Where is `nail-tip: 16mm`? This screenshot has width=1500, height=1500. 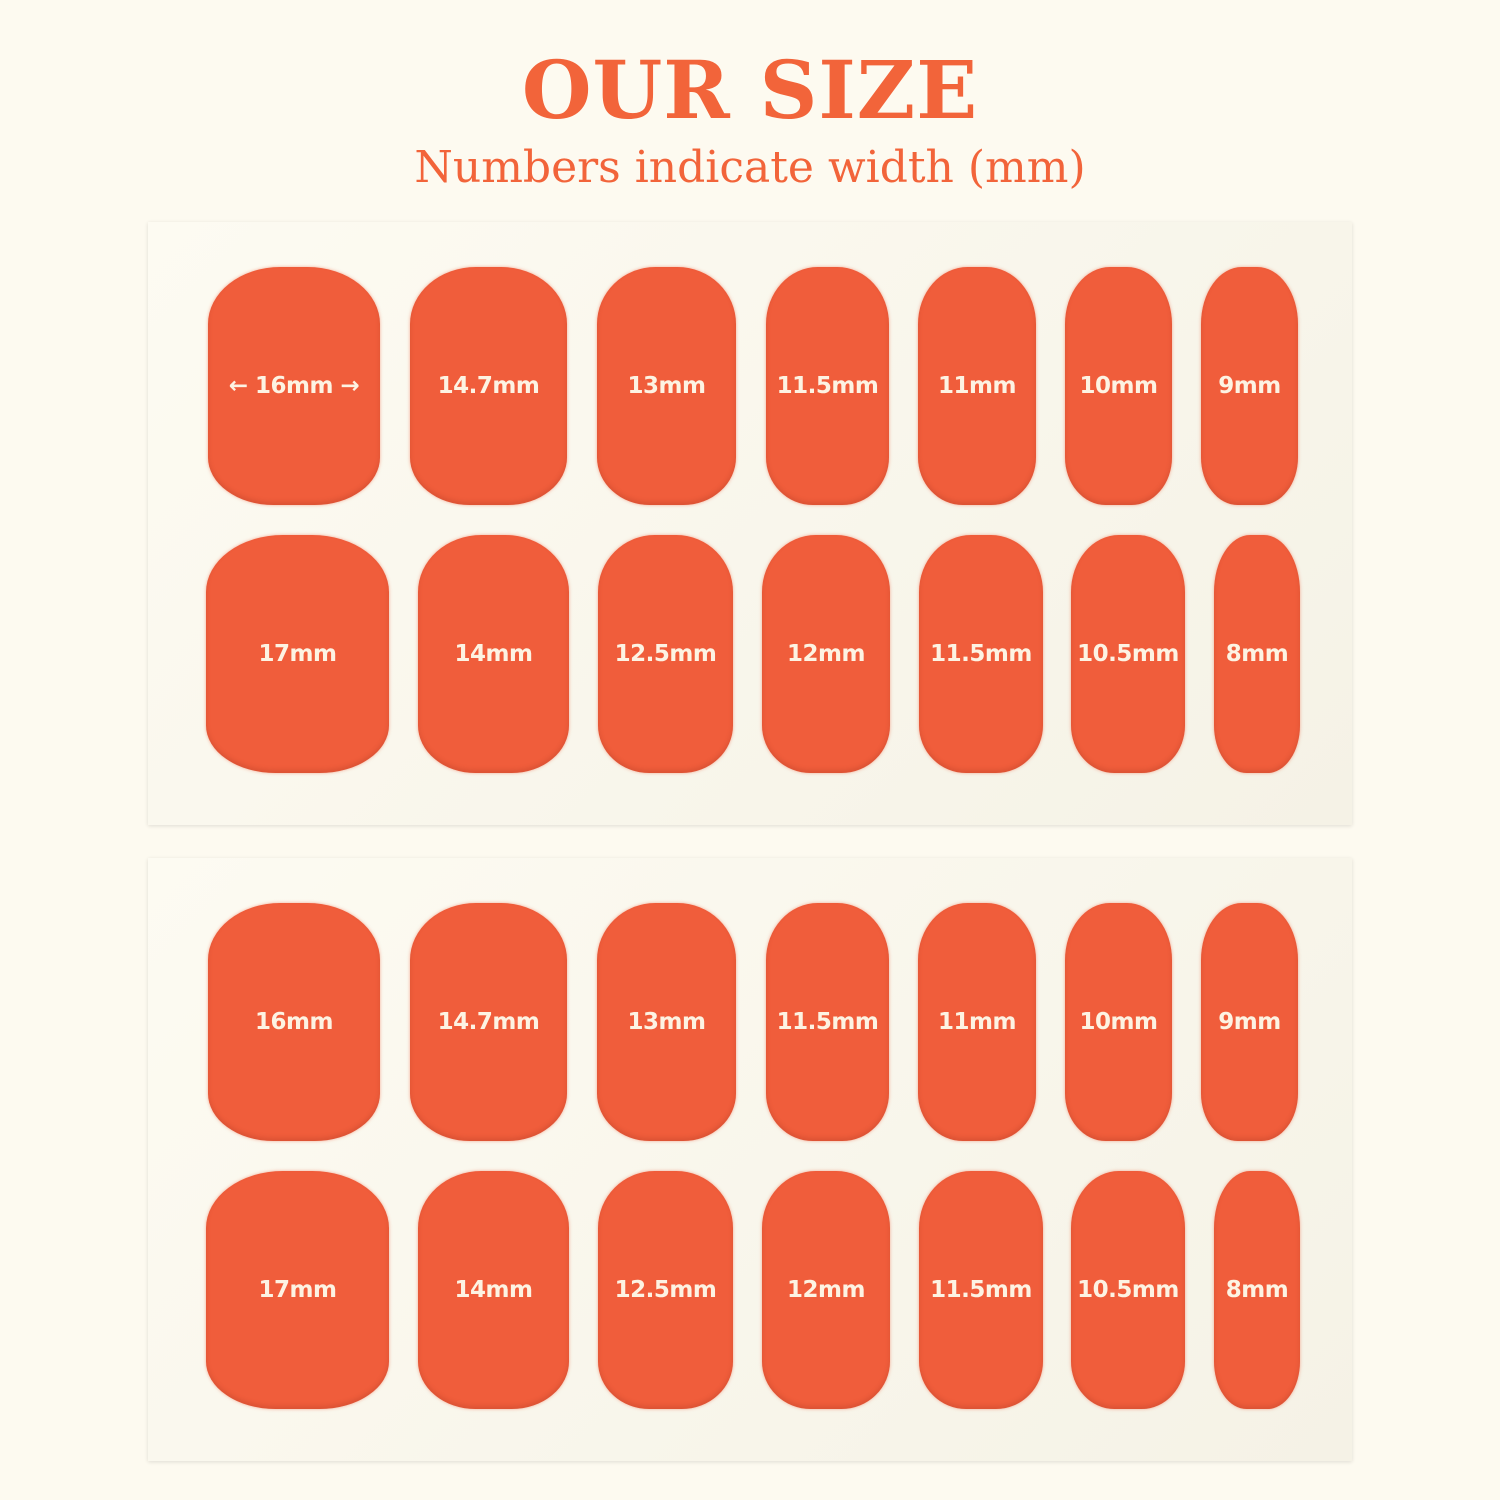
nail-tip: 16mm is located at coordinates (294, 1022).